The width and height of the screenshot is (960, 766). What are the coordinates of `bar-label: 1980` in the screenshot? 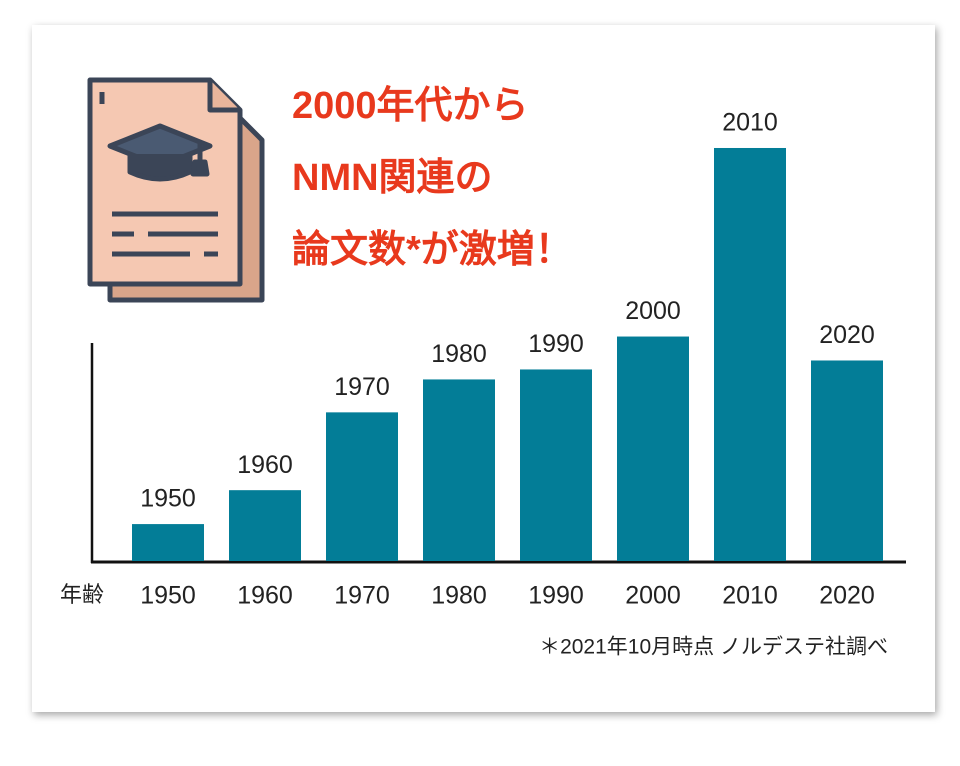 It's located at (459, 354).